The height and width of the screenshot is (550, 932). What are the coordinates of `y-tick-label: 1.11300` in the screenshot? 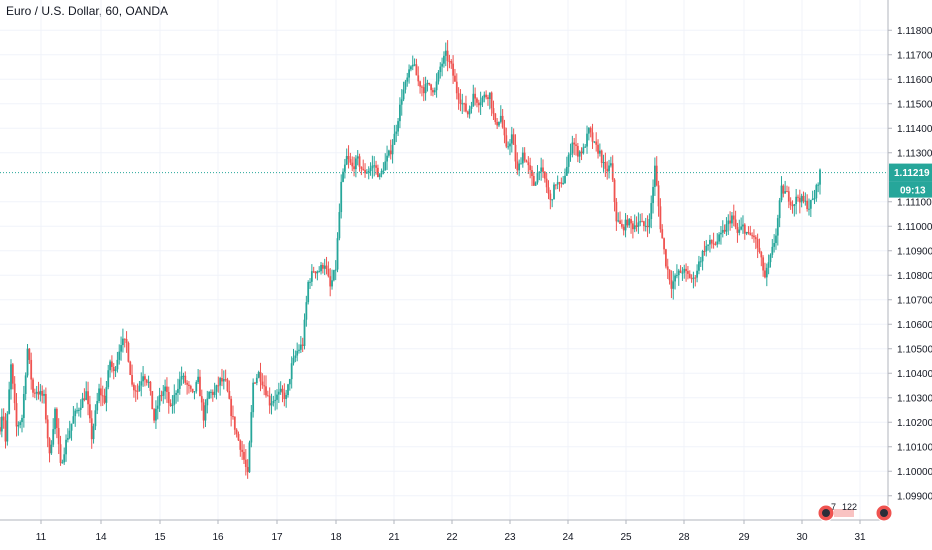 It's located at (914, 153).